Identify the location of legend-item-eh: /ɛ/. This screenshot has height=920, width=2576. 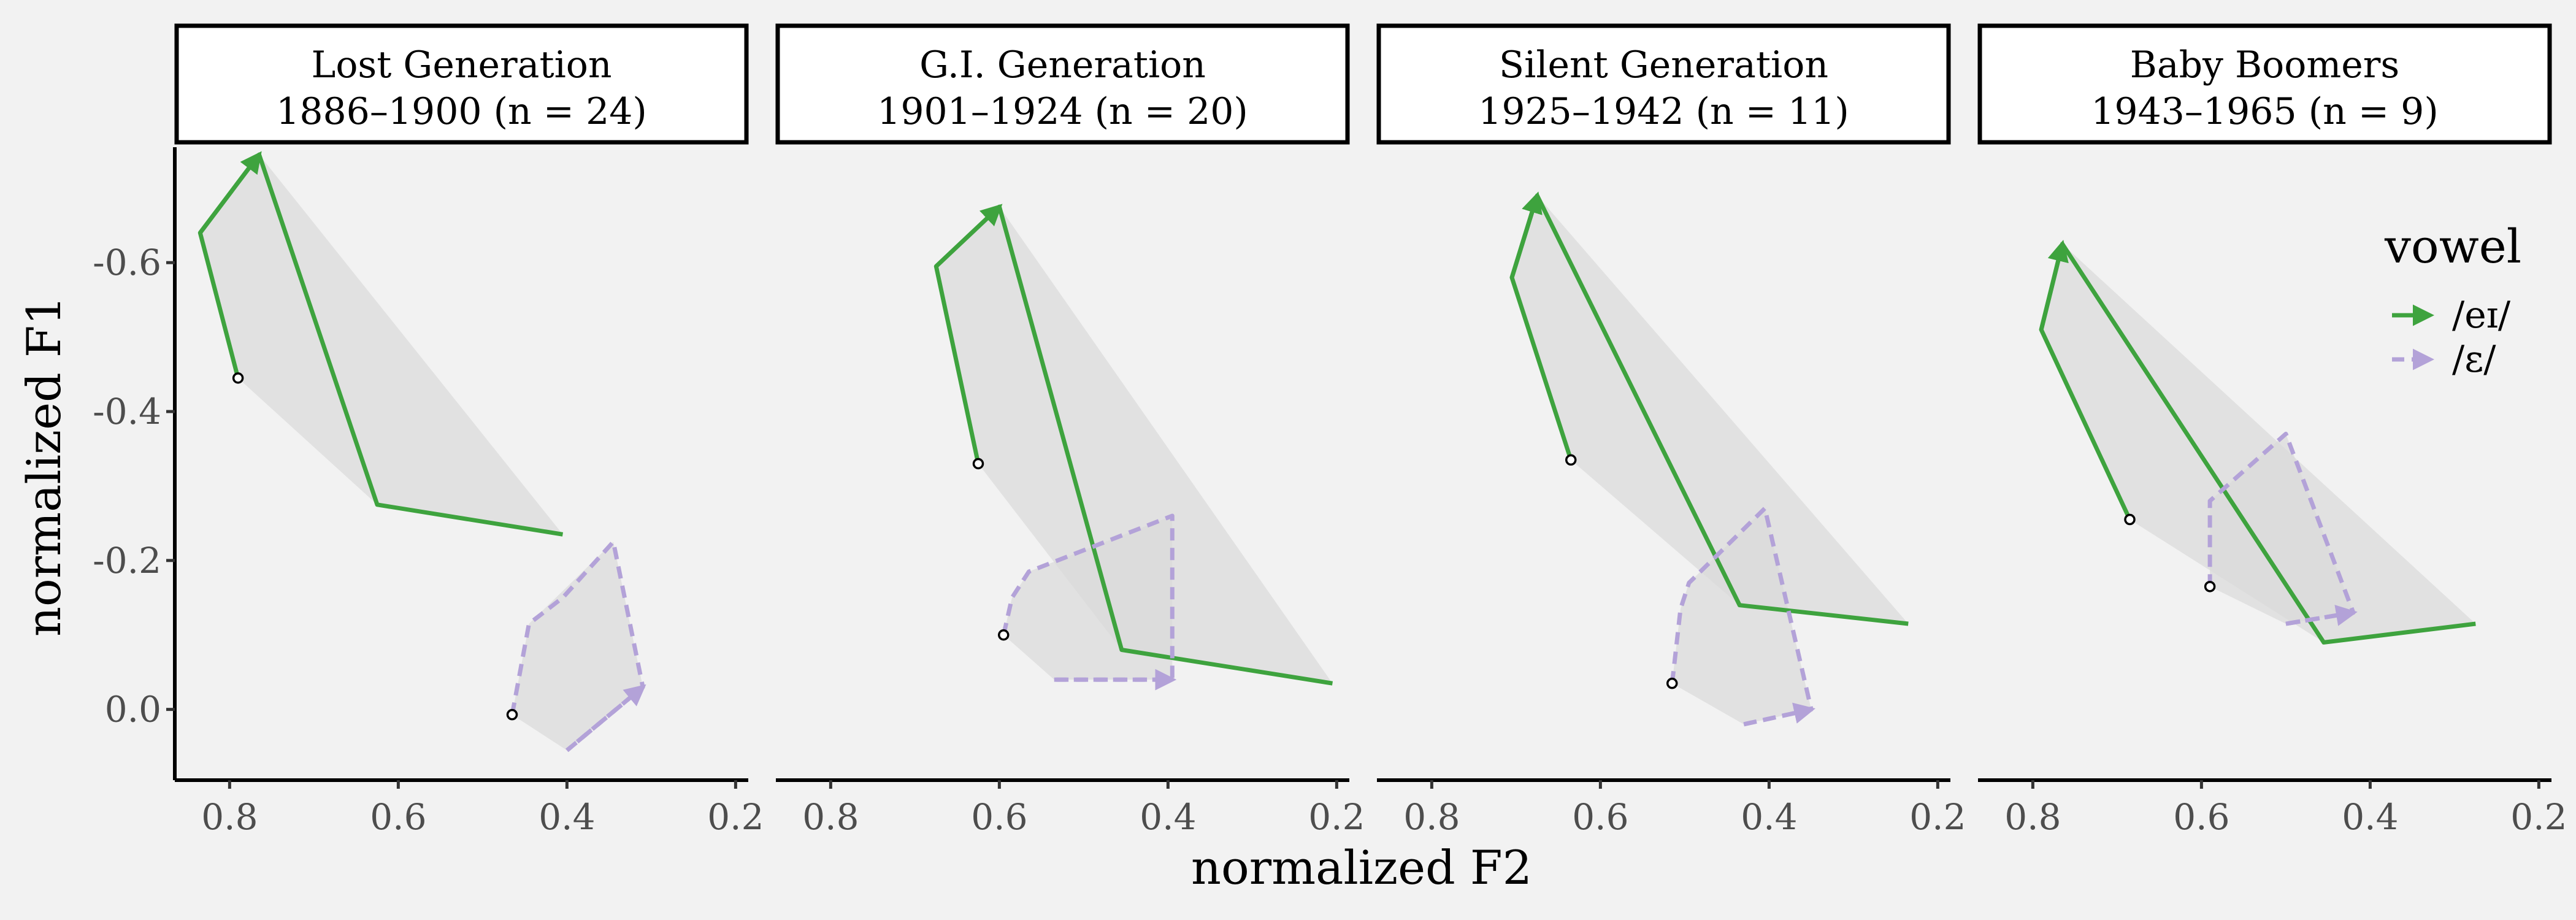
(2444, 359).